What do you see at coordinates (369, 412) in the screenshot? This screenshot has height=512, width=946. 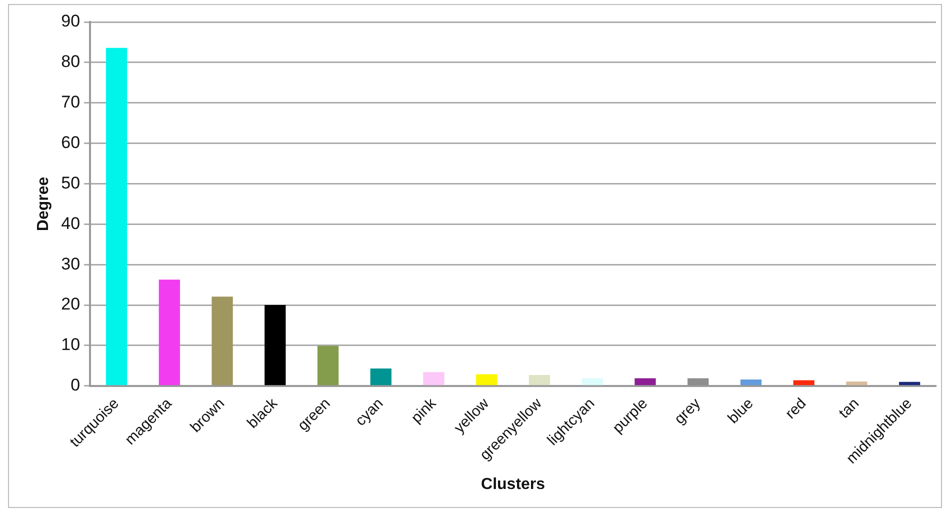 I see `x-tick-label: cyan` at bounding box center [369, 412].